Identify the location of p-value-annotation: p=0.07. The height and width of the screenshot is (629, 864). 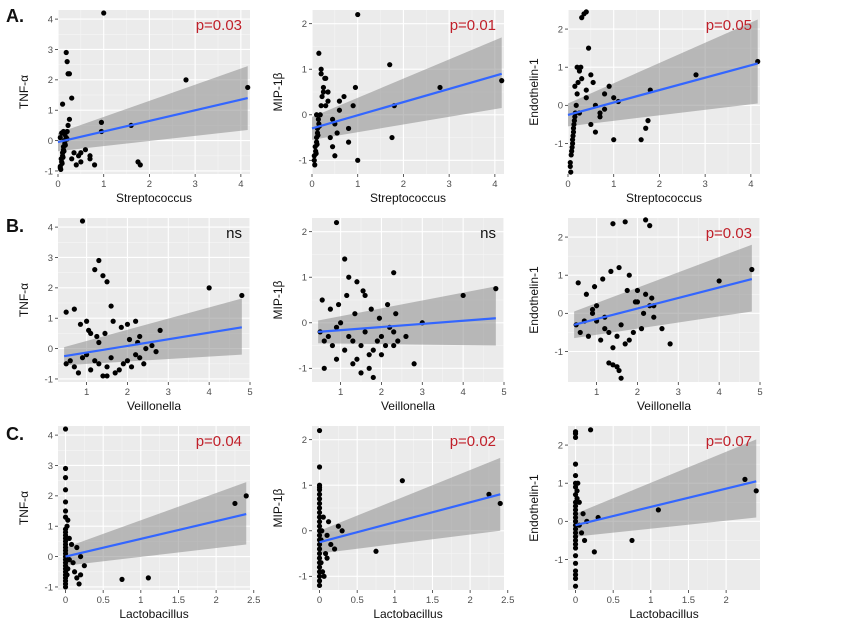
(729, 441).